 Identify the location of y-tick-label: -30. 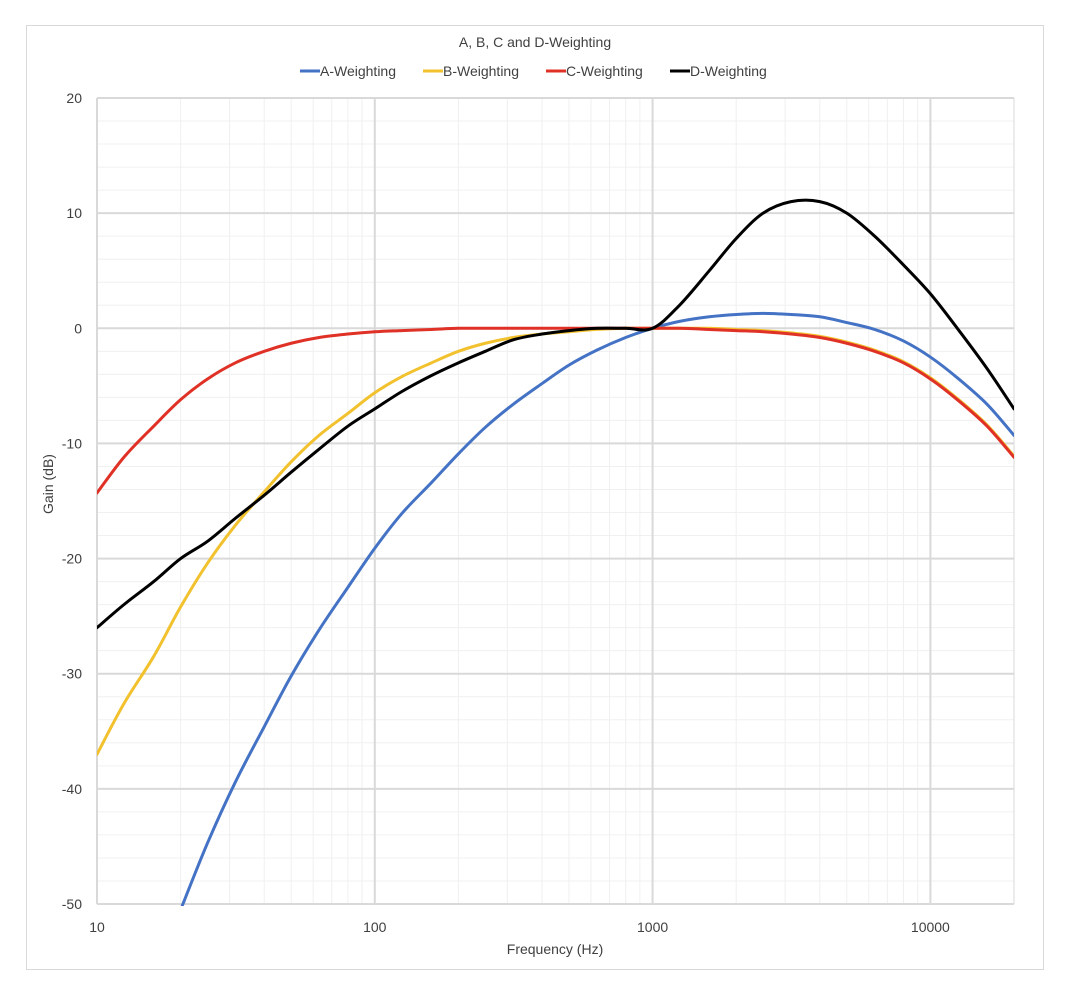
(72, 674).